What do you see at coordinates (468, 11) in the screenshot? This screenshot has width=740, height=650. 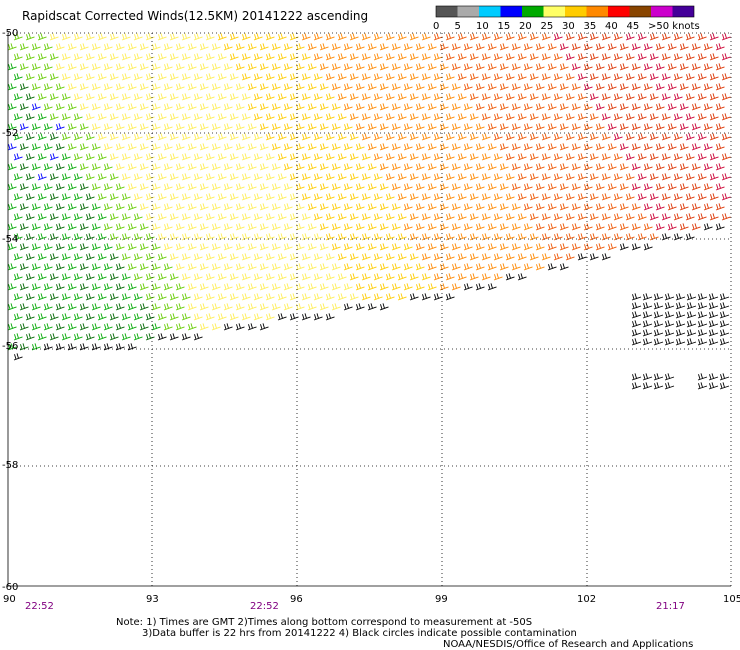 I see `colorbar-swatch` at bounding box center [468, 11].